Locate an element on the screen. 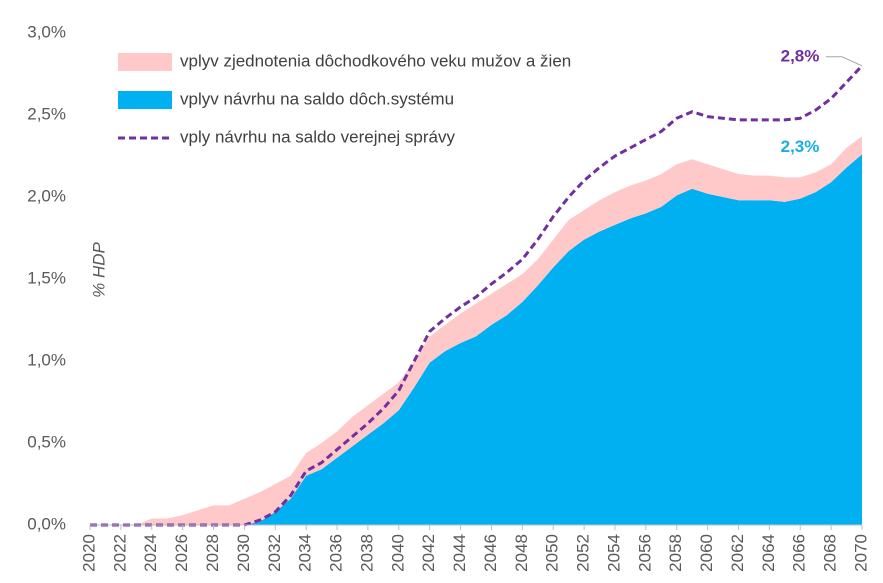 This screenshot has width=883, height=583. leader-line is located at coordinates (844, 61).